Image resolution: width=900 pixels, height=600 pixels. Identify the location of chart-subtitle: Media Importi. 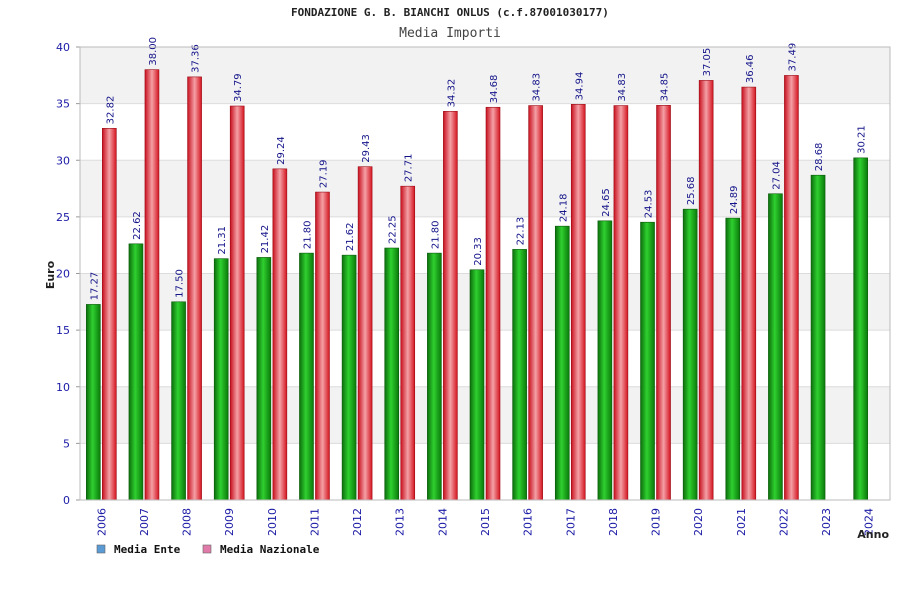
(450, 33).